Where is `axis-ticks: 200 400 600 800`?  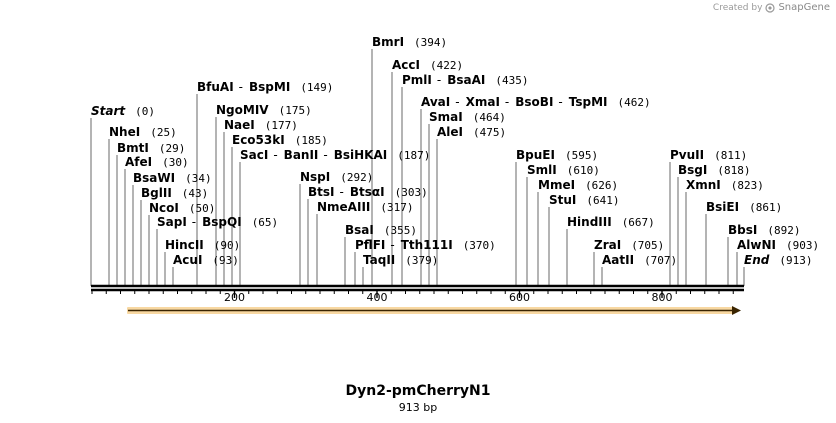 axis-ticks: 200 400 600 800 is located at coordinates (412, 297).